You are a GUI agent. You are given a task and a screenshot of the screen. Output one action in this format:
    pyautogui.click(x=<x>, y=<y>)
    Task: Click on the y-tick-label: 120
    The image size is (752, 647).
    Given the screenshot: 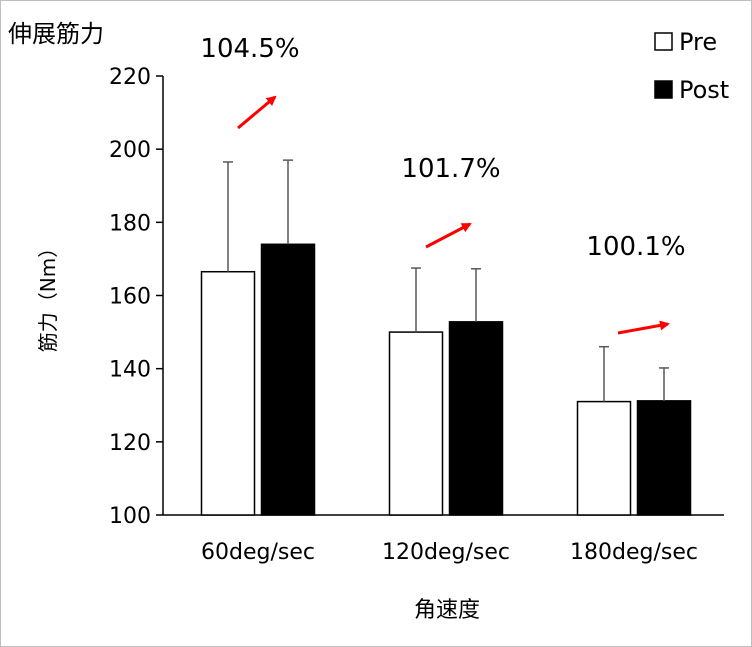 What is the action you would take?
    pyautogui.click(x=130, y=443)
    